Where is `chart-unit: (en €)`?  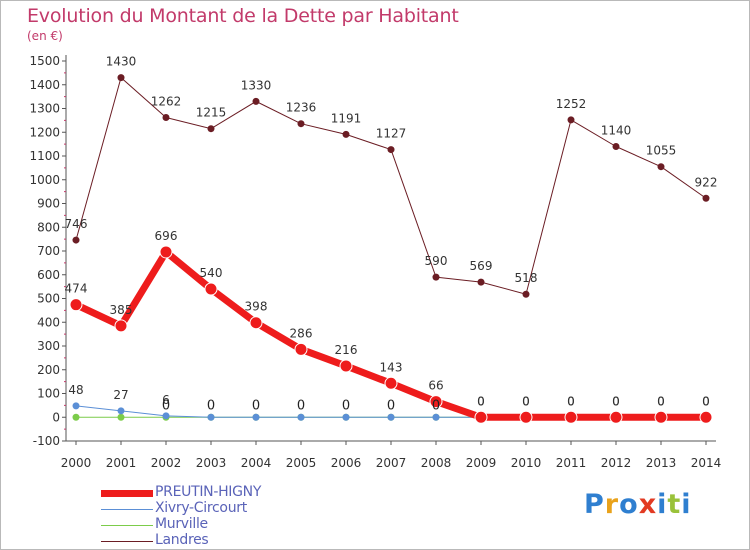
chart-unit: (en €) is located at coordinates (45, 36).